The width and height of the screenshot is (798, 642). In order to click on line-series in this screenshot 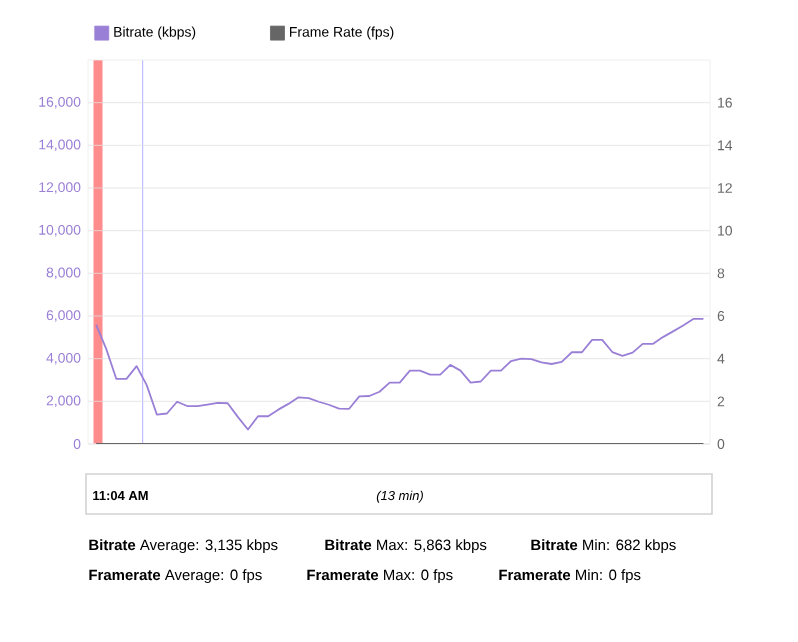, I will do `click(400, 374)`.